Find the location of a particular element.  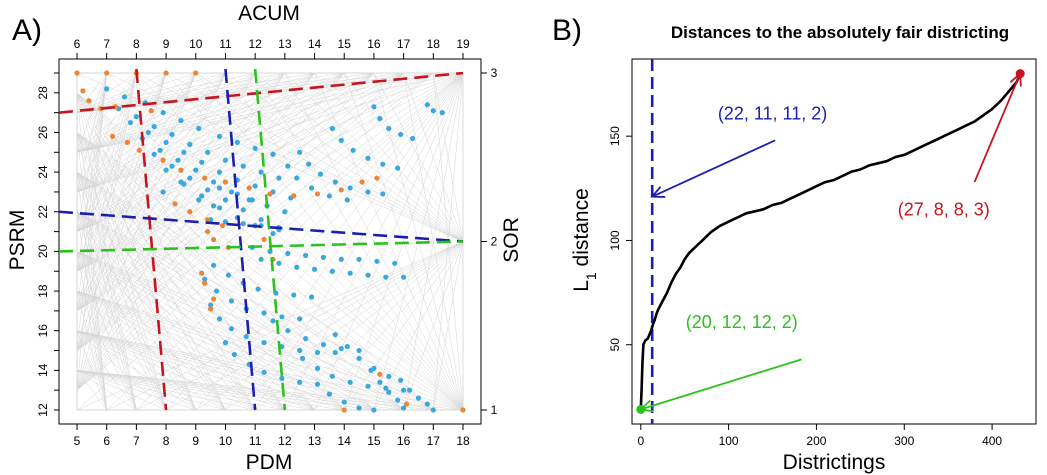

y-tick-label: 24 is located at coordinates (43, 172).